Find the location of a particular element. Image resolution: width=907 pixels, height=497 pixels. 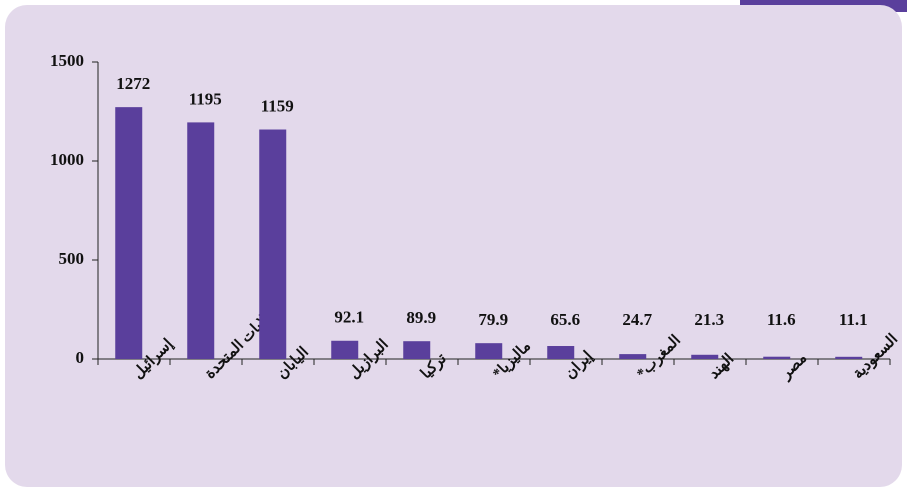

y-tick-label: 0 is located at coordinates (80, 357).